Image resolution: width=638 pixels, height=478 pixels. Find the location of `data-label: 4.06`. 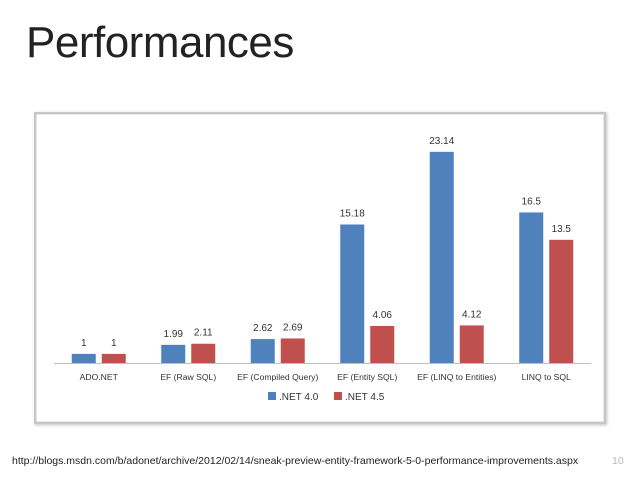

data-label: 4.06 is located at coordinates (383, 315).